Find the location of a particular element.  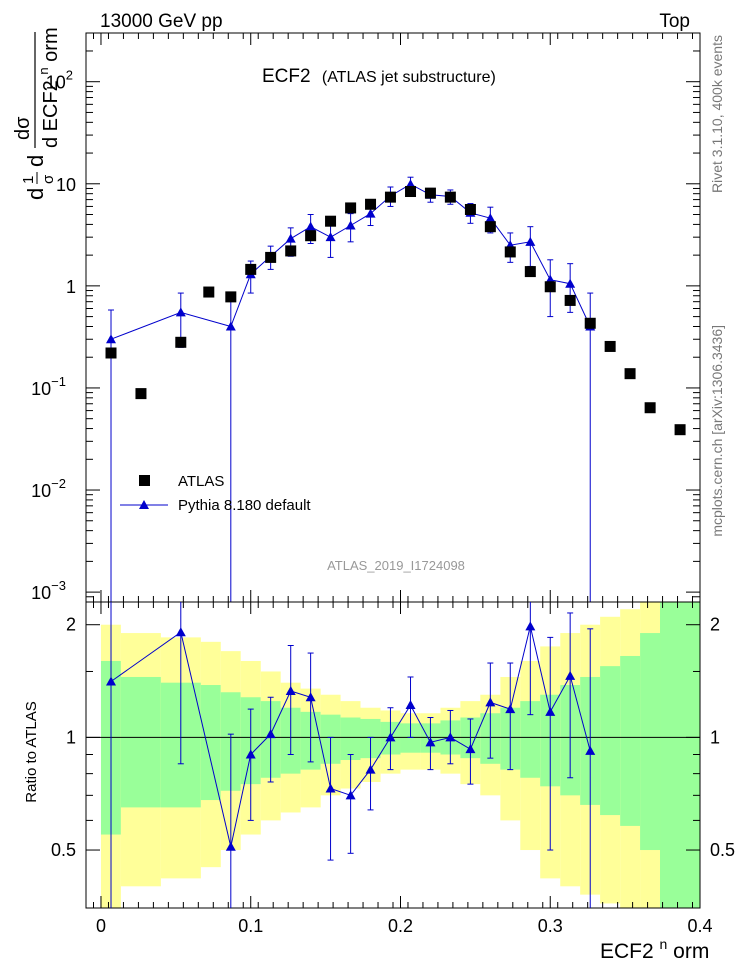

plot-title-main: ECF2 is located at coordinates (286, 76).